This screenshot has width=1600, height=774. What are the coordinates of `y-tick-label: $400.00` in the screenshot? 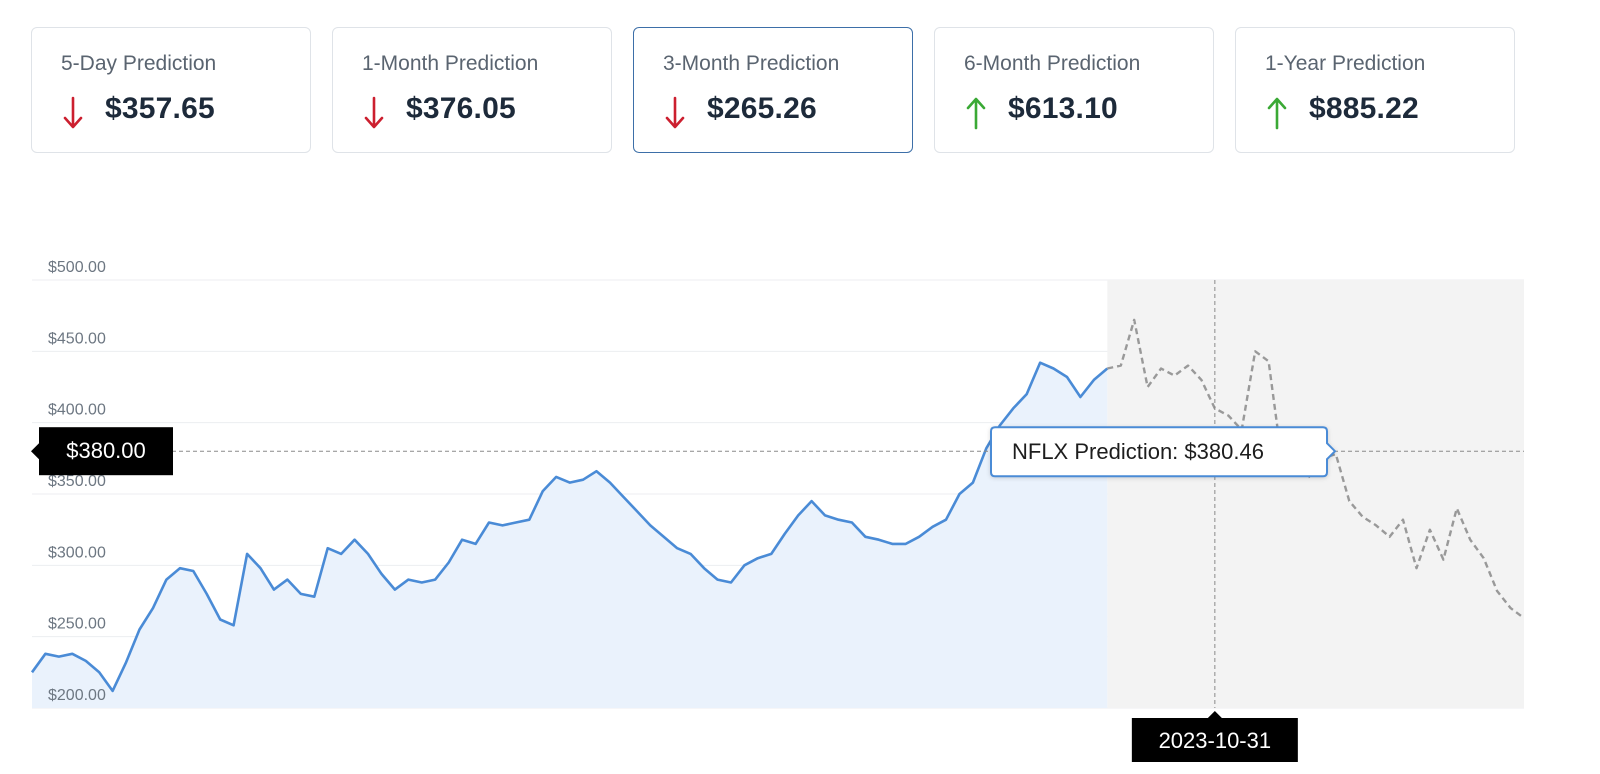 It's located at (77, 410).